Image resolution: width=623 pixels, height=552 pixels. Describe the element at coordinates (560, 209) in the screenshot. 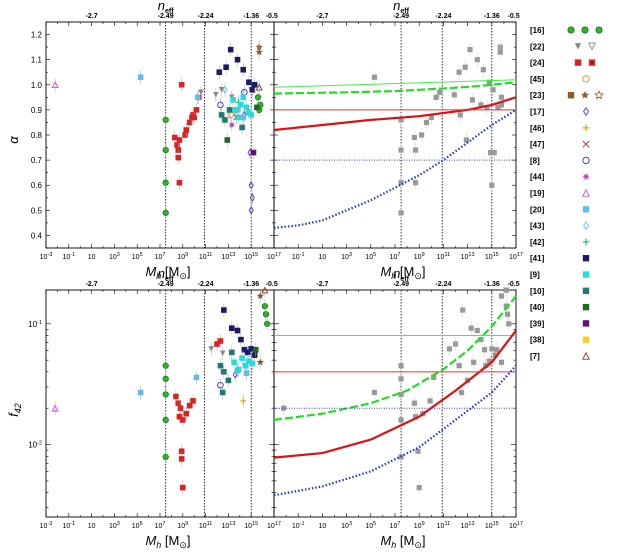

I see `legend-entry: [20]` at that location.